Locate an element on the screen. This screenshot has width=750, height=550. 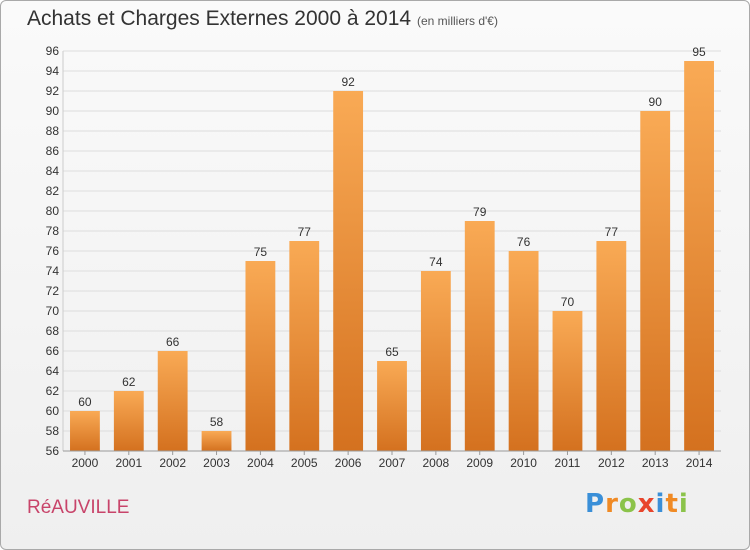
y-tick-label: 84 is located at coordinates (53, 171).